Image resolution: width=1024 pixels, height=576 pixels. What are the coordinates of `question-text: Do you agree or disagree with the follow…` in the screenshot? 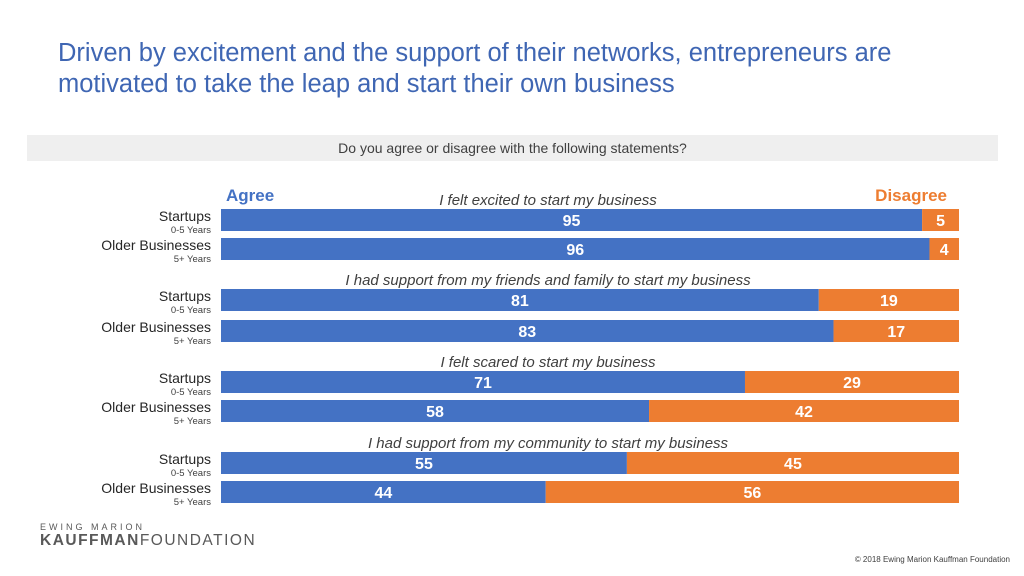 It's located at (512, 148).